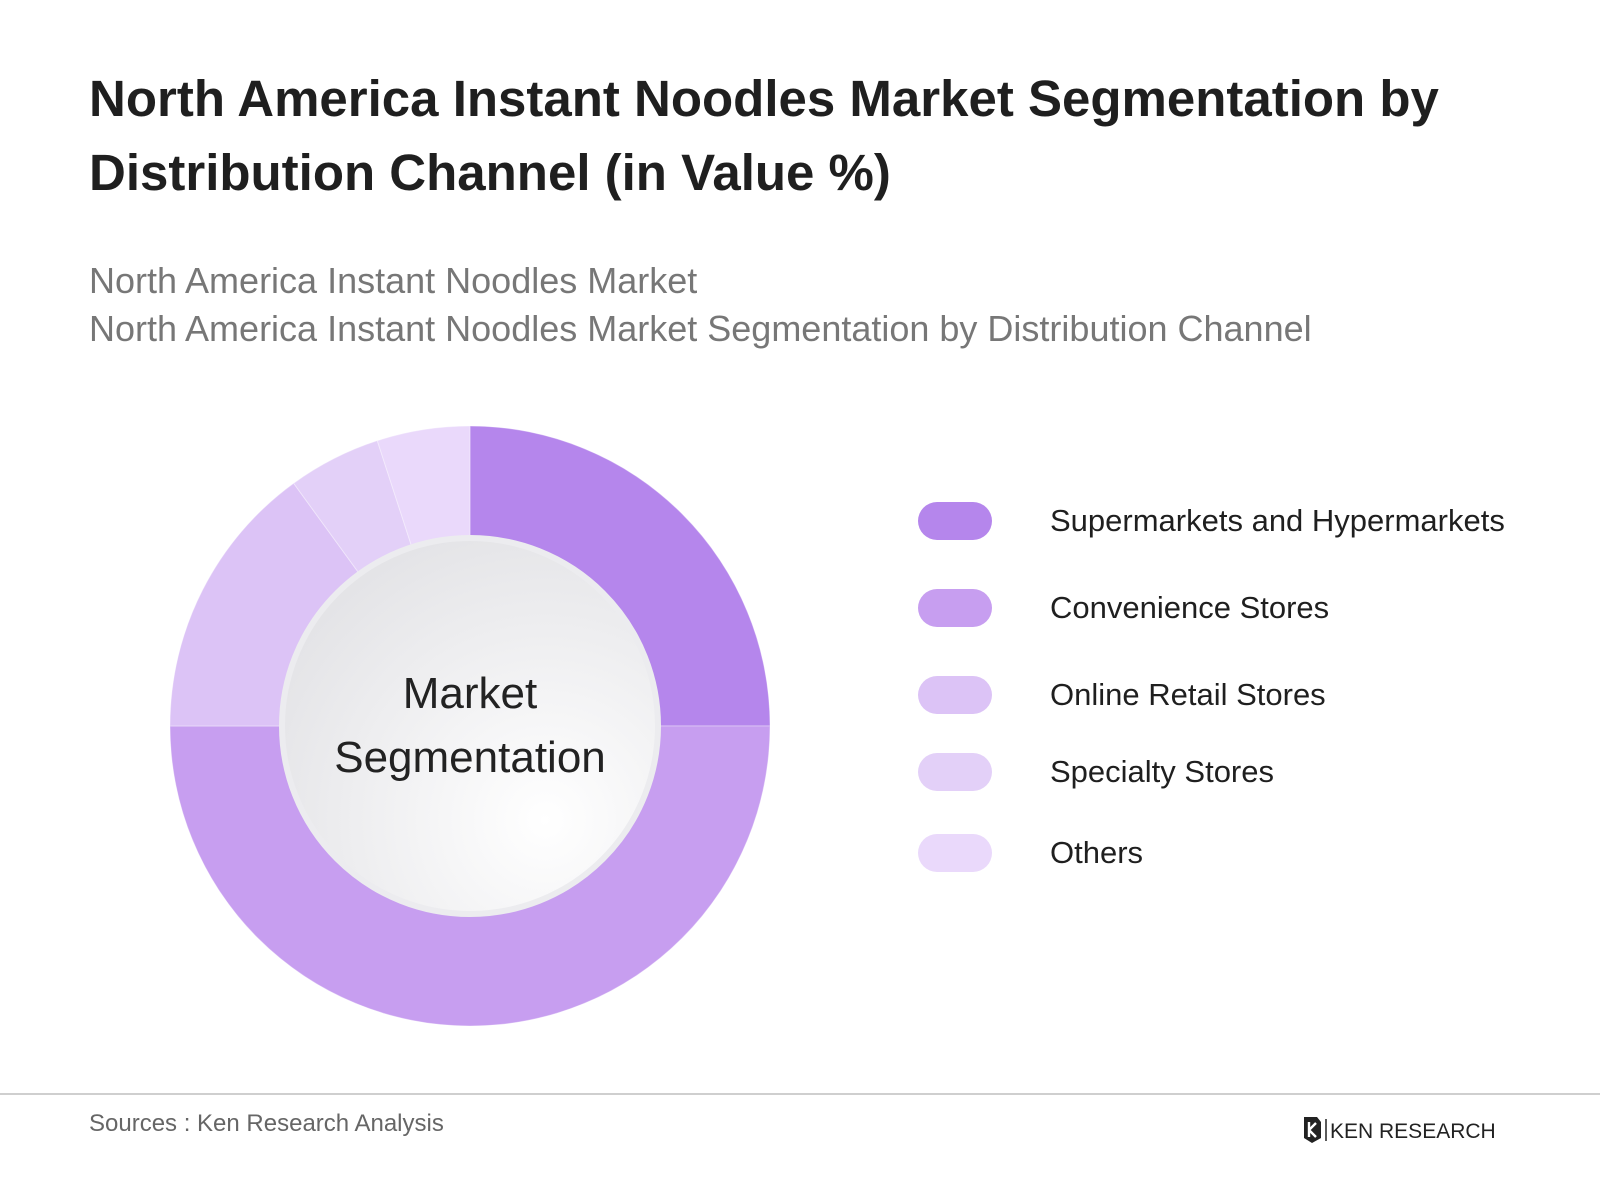 The height and width of the screenshot is (1200, 1600). I want to click on donut-center-disc, so click(470, 726).